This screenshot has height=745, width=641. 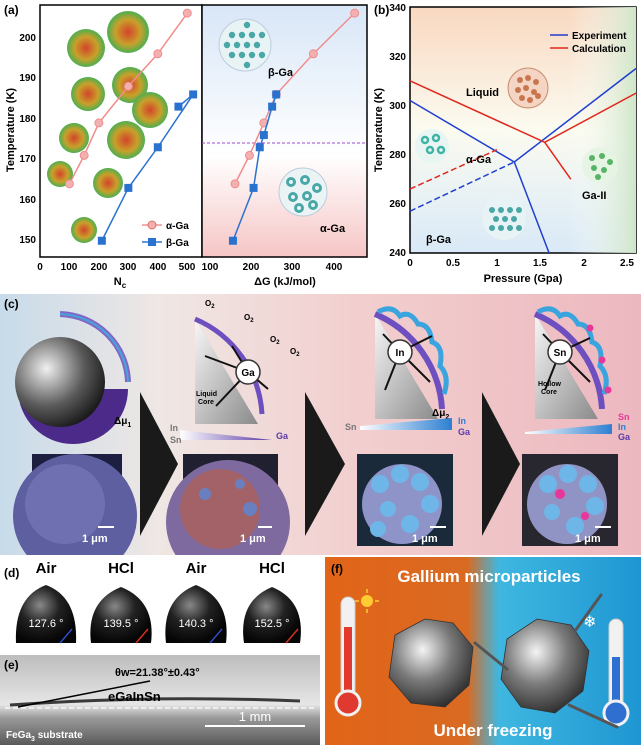 I want to click on liquid-core-2: Core, so click(x=206, y=402).